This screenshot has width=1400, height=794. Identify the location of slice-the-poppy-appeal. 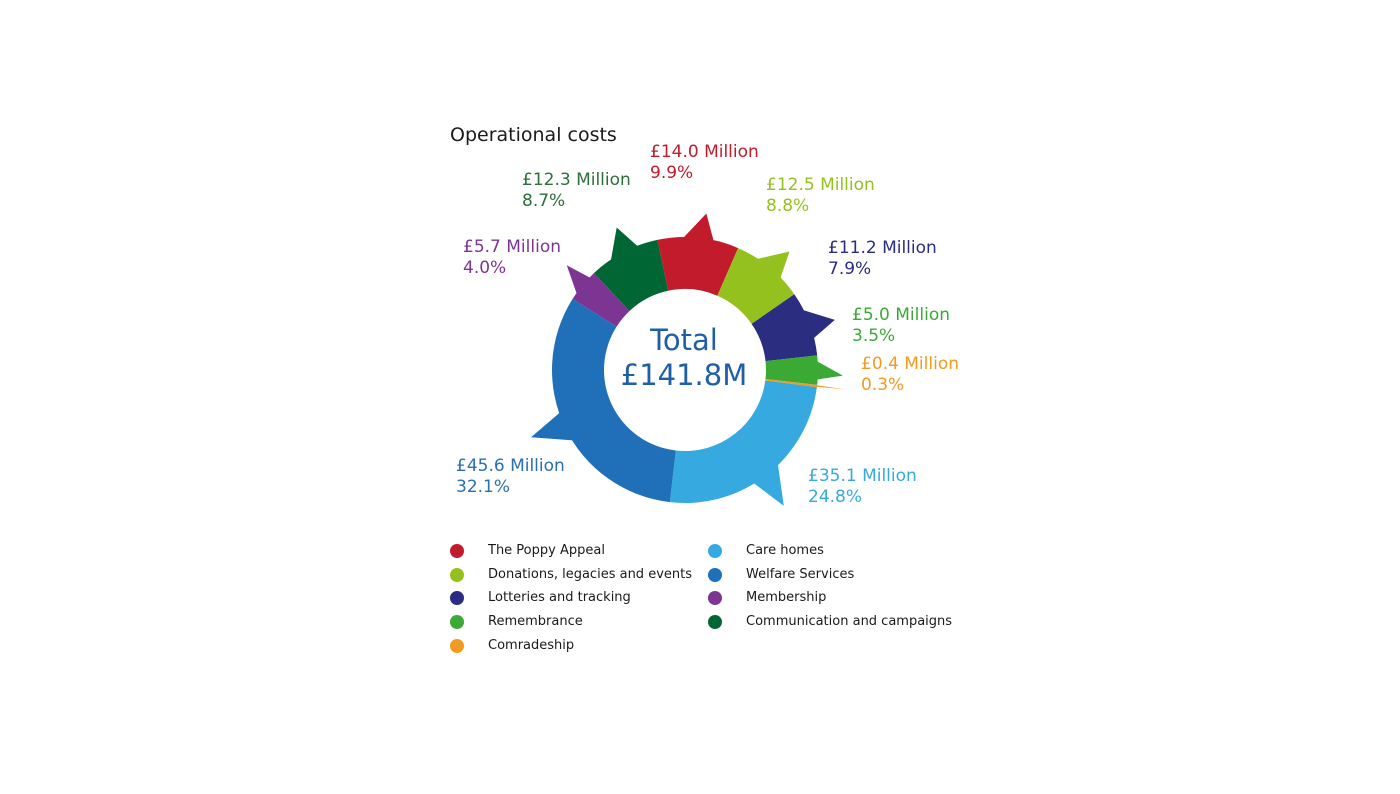
(698, 266).